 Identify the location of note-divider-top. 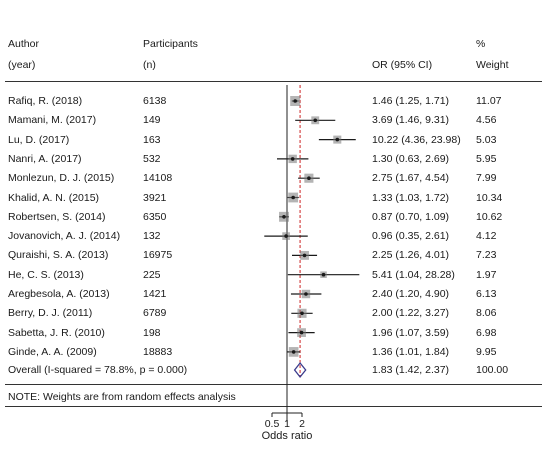
(273, 384).